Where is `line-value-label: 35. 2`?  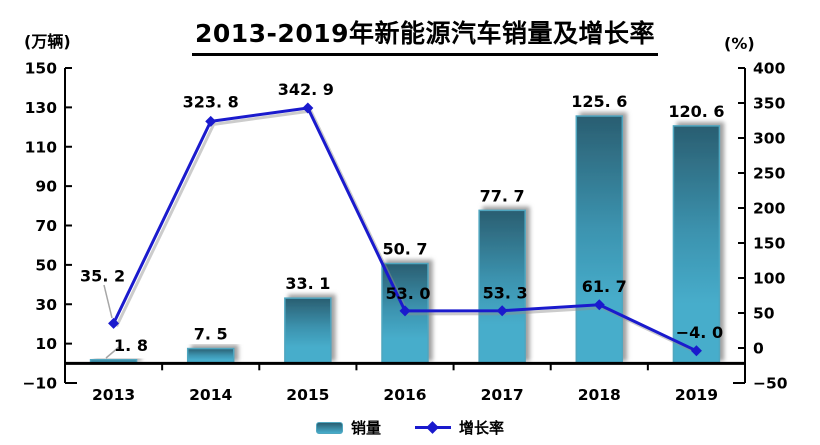 line-value-label: 35. 2 is located at coordinates (102, 275).